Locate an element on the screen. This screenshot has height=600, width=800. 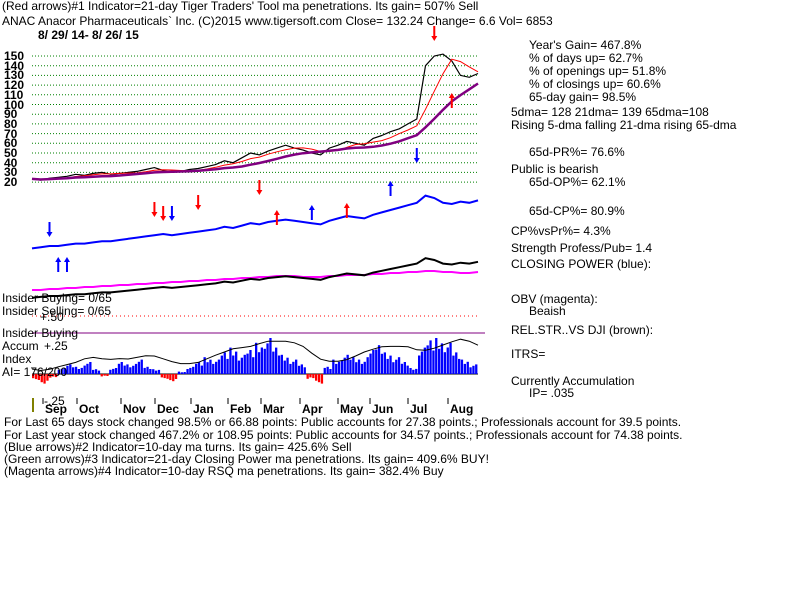
index-label: Index is located at coordinates (17, 359).